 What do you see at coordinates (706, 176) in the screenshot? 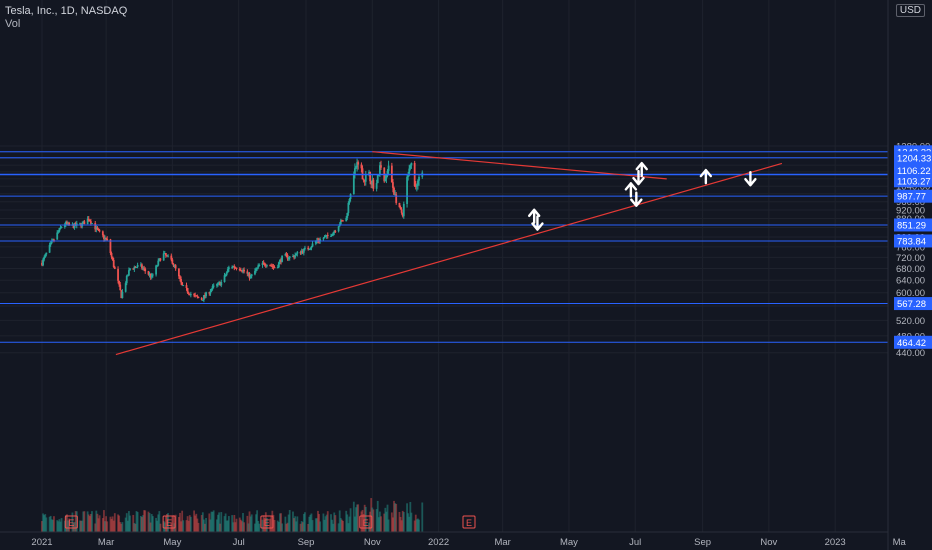
I see `arrow-up-icon` at bounding box center [706, 176].